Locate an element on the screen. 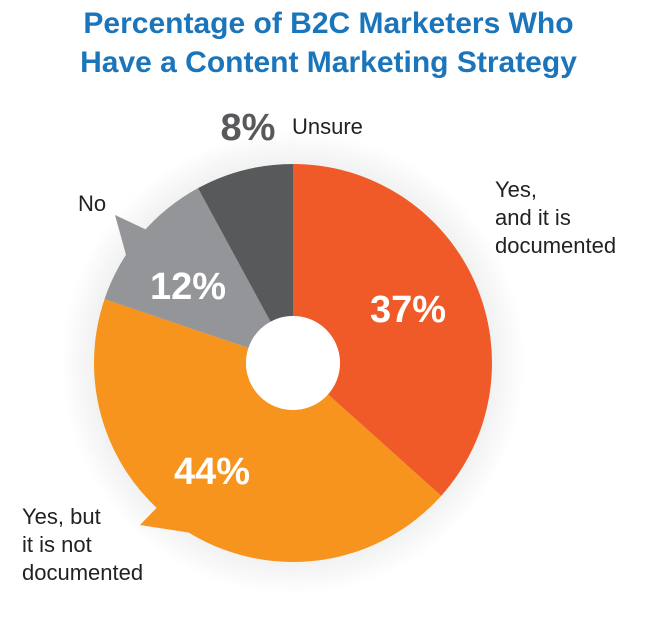 The image size is (657, 626). value-label: 12% is located at coordinates (188, 287).